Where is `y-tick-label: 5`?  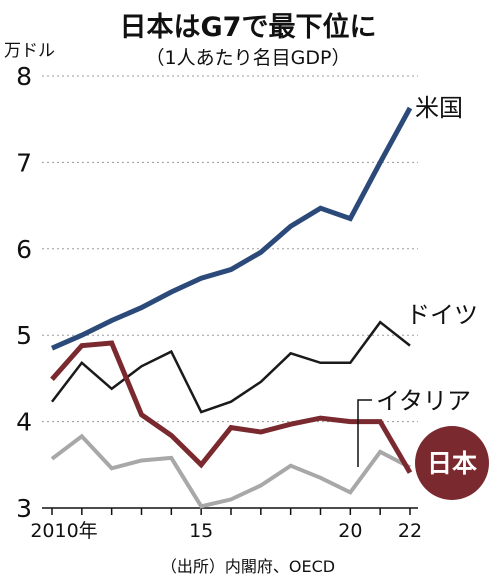
y-tick-label: 5 is located at coordinates (24, 335).